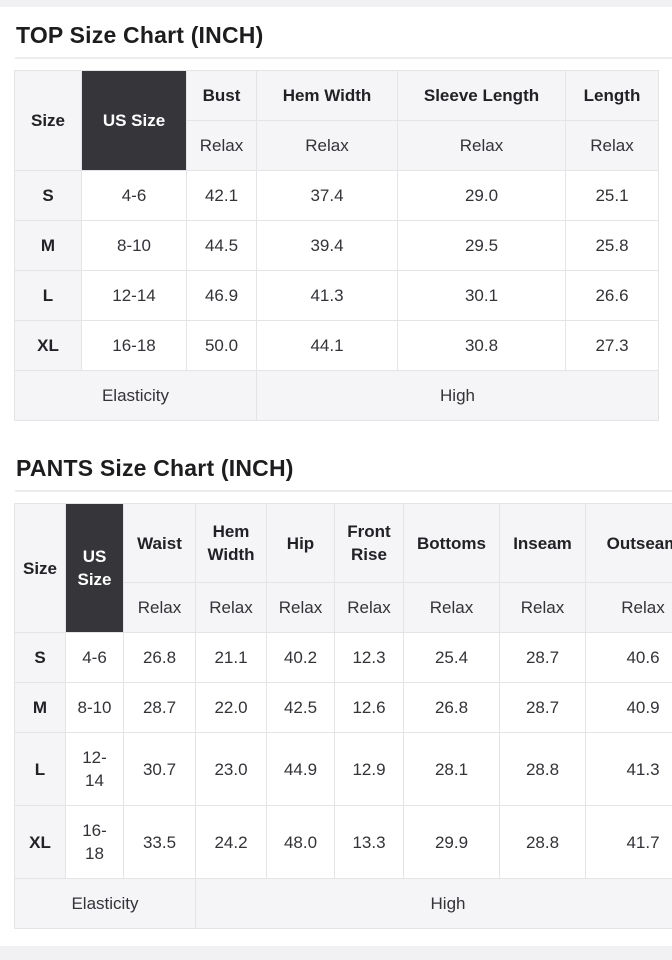  I want to click on top-chart-title: TOP Size Chart (INCH), so click(140, 35).